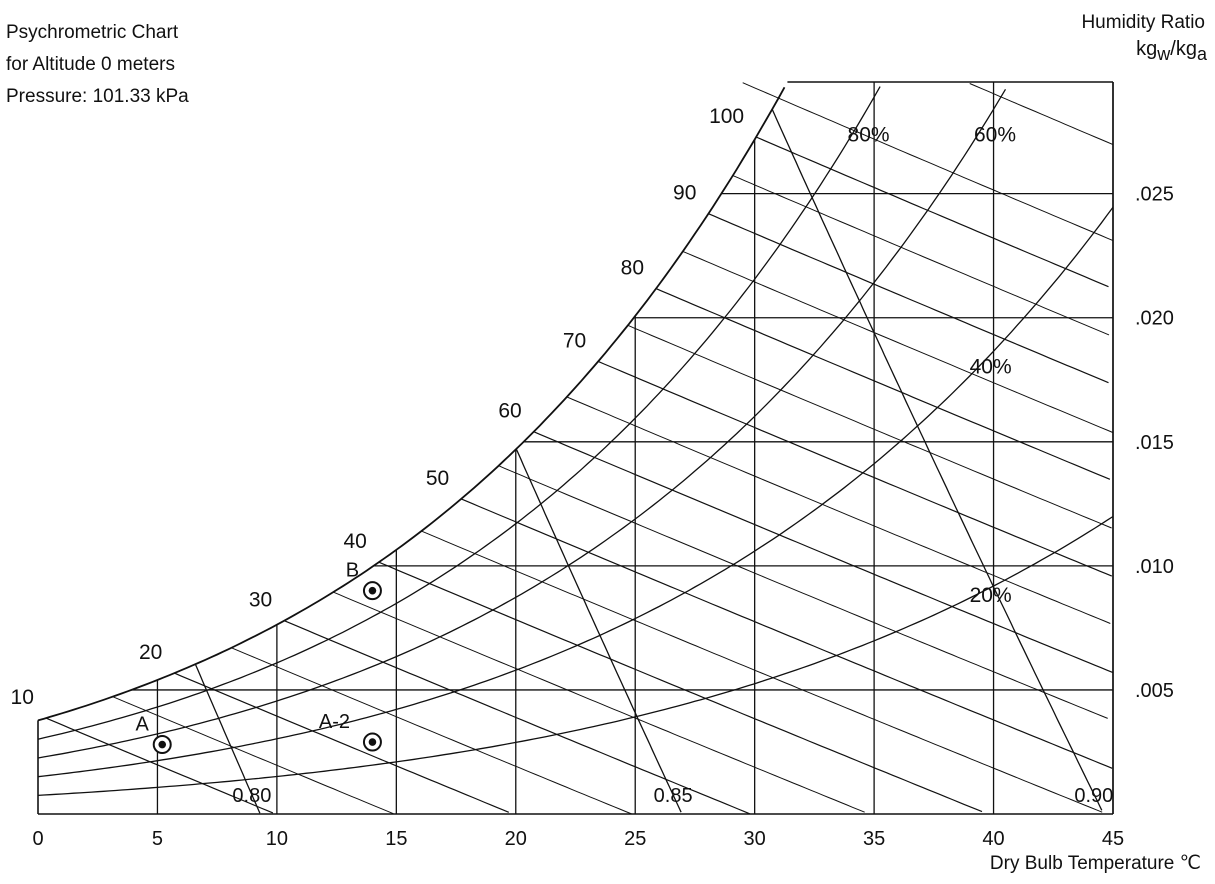  Describe the element at coordinates (334, 722) in the screenshot. I see `state-point-label: A-2` at that location.